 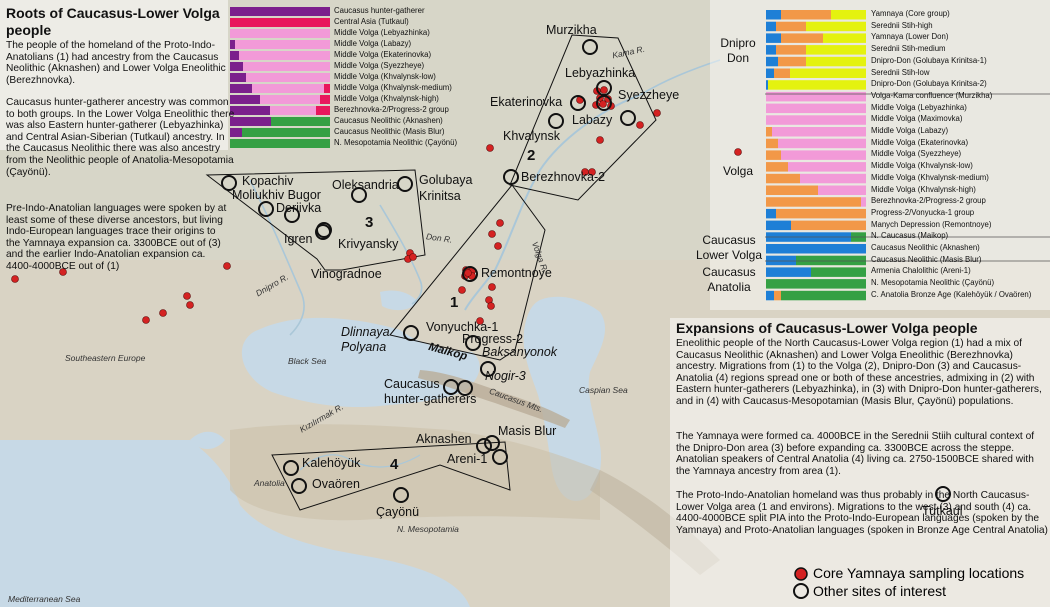 I want to click on right-chart-label-7: Volga-Kama confluence (Murzikha), so click(x=932, y=95).